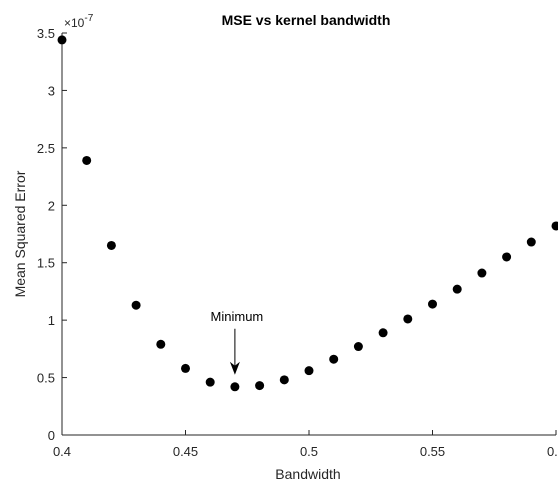 The image size is (558, 482). Describe the element at coordinates (51, 320) in the screenshot. I see `y-tick-label: 1` at that location.